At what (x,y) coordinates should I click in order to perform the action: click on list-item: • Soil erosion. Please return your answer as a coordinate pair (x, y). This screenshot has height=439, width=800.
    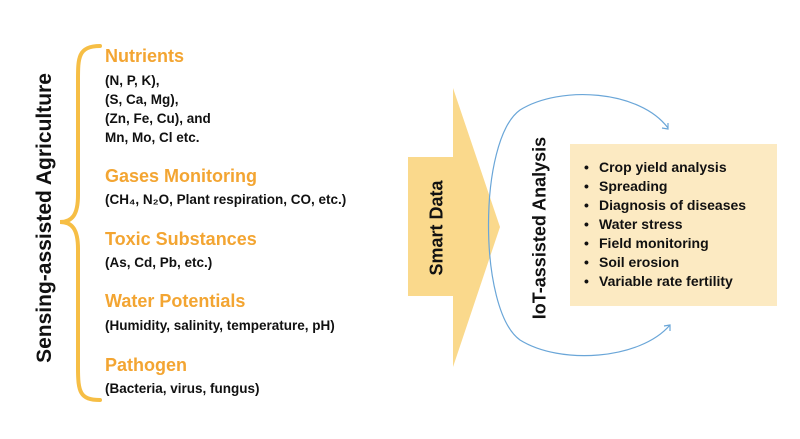
    Looking at the image, I should click on (665, 262).